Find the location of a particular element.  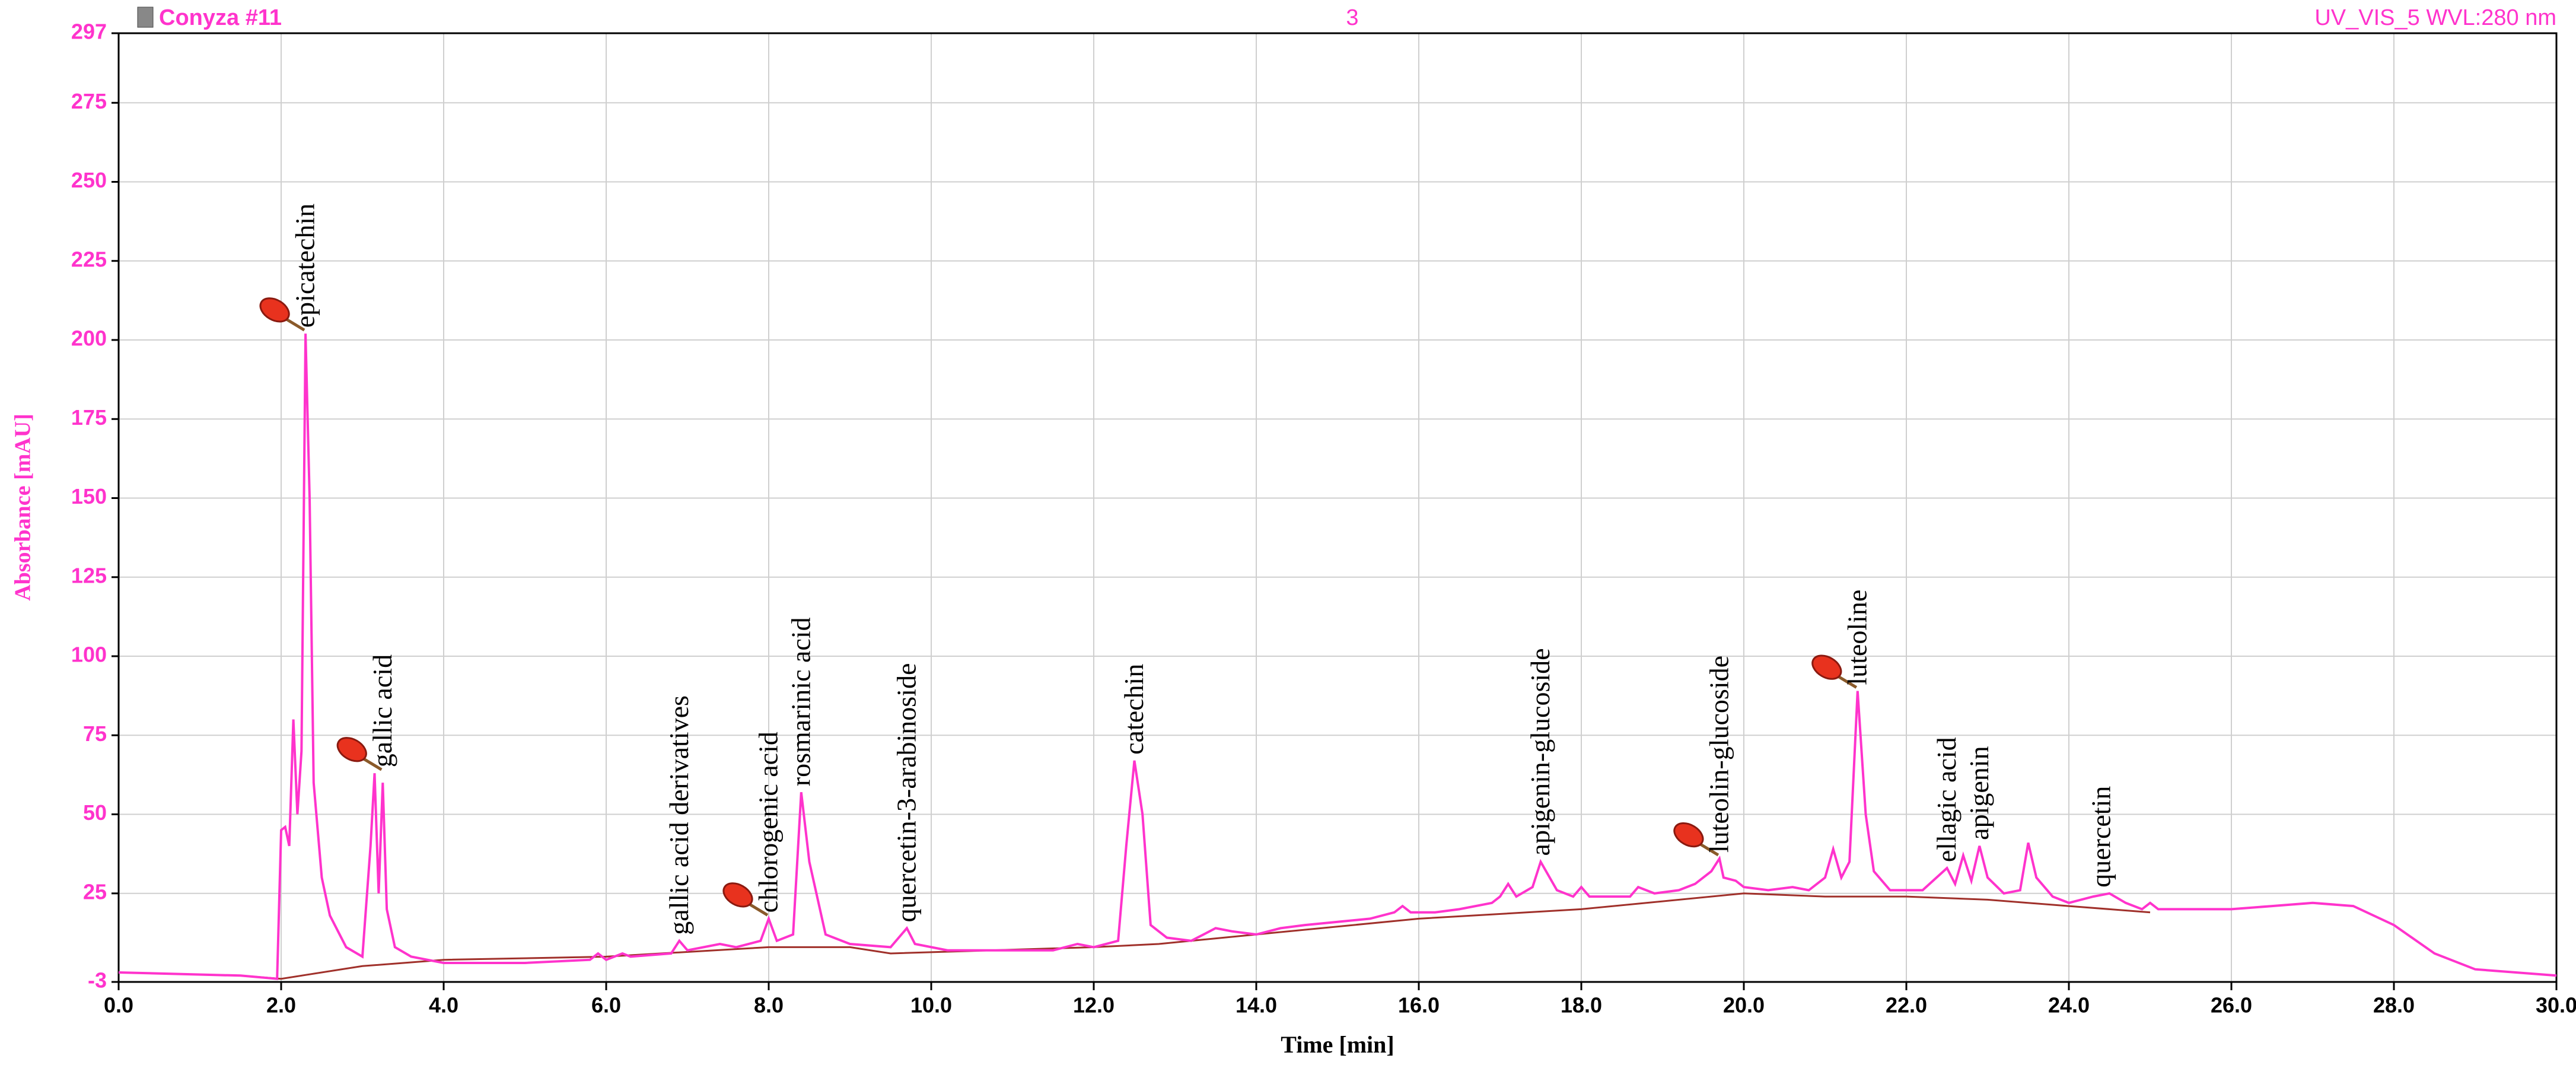

x-tick-label: 18.0 is located at coordinates (1581, 1006).